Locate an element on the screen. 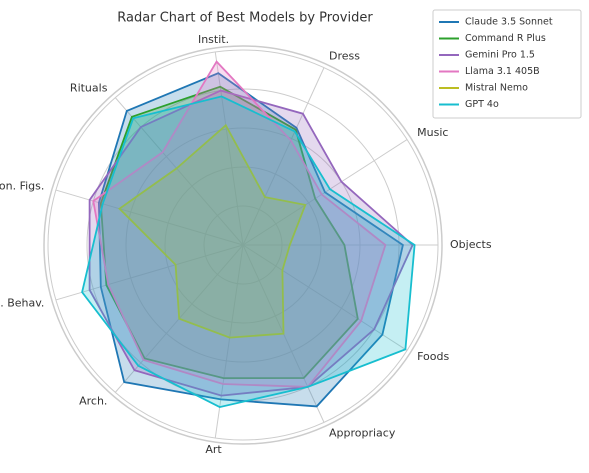 This screenshot has height=473, width=589. category-label: Vis. Behav. is located at coordinates (22, 302).